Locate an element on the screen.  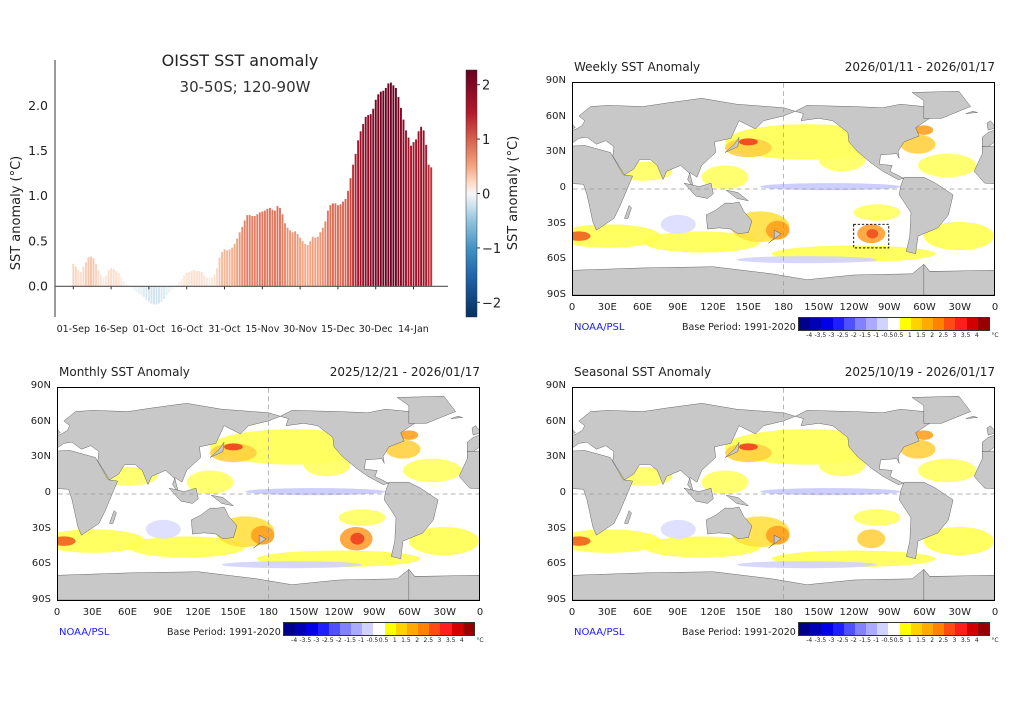
lon-tick-label: 180 is located at coordinates (268, 612).